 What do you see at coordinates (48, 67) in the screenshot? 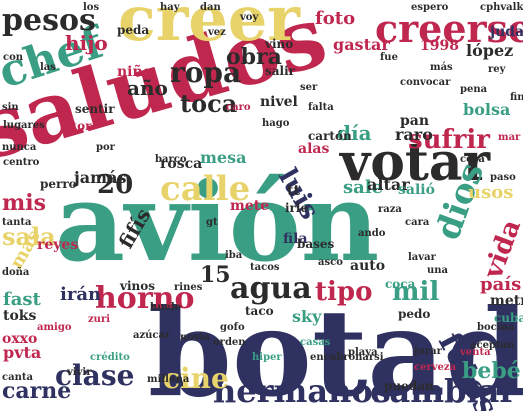
I see `word-las: las` at bounding box center [48, 67].